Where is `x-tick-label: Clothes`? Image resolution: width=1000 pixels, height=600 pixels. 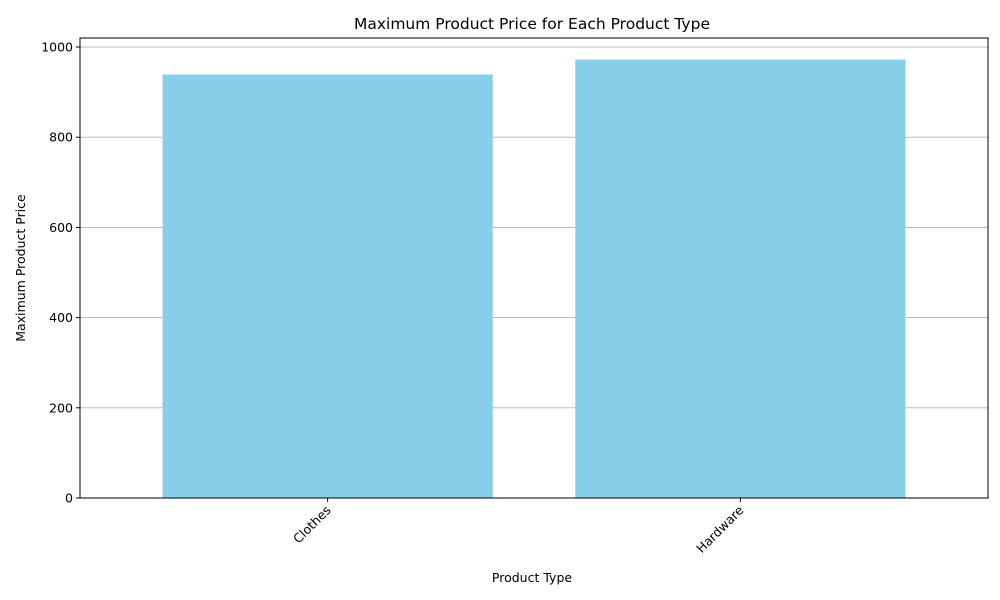 x-tick-label: Clothes is located at coordinates (312, 525).